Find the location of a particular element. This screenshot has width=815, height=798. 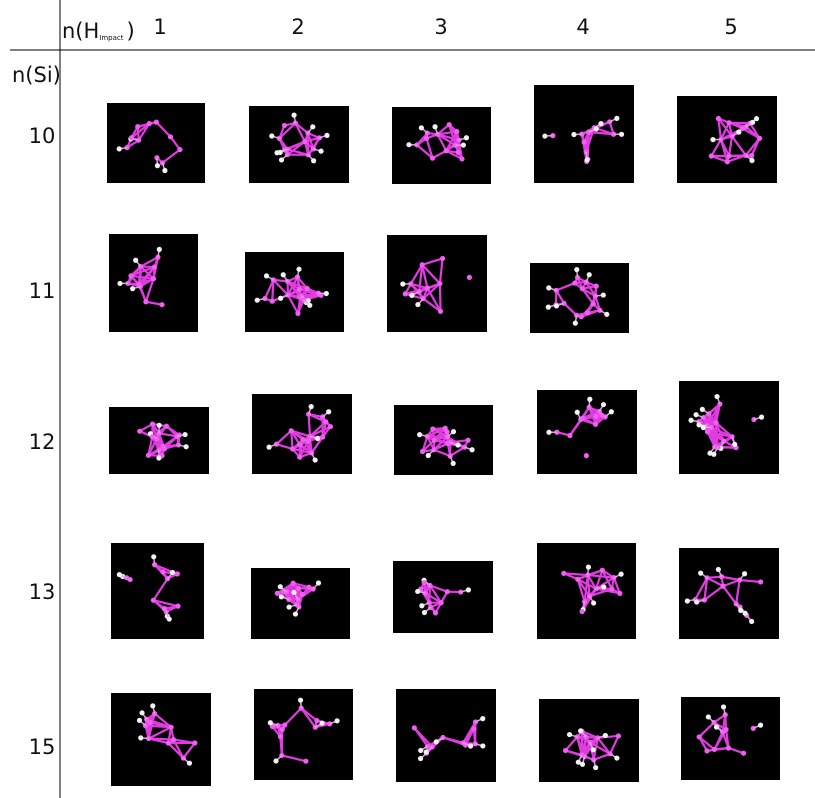

column-label: 4 is located at coordinates (582, 27).